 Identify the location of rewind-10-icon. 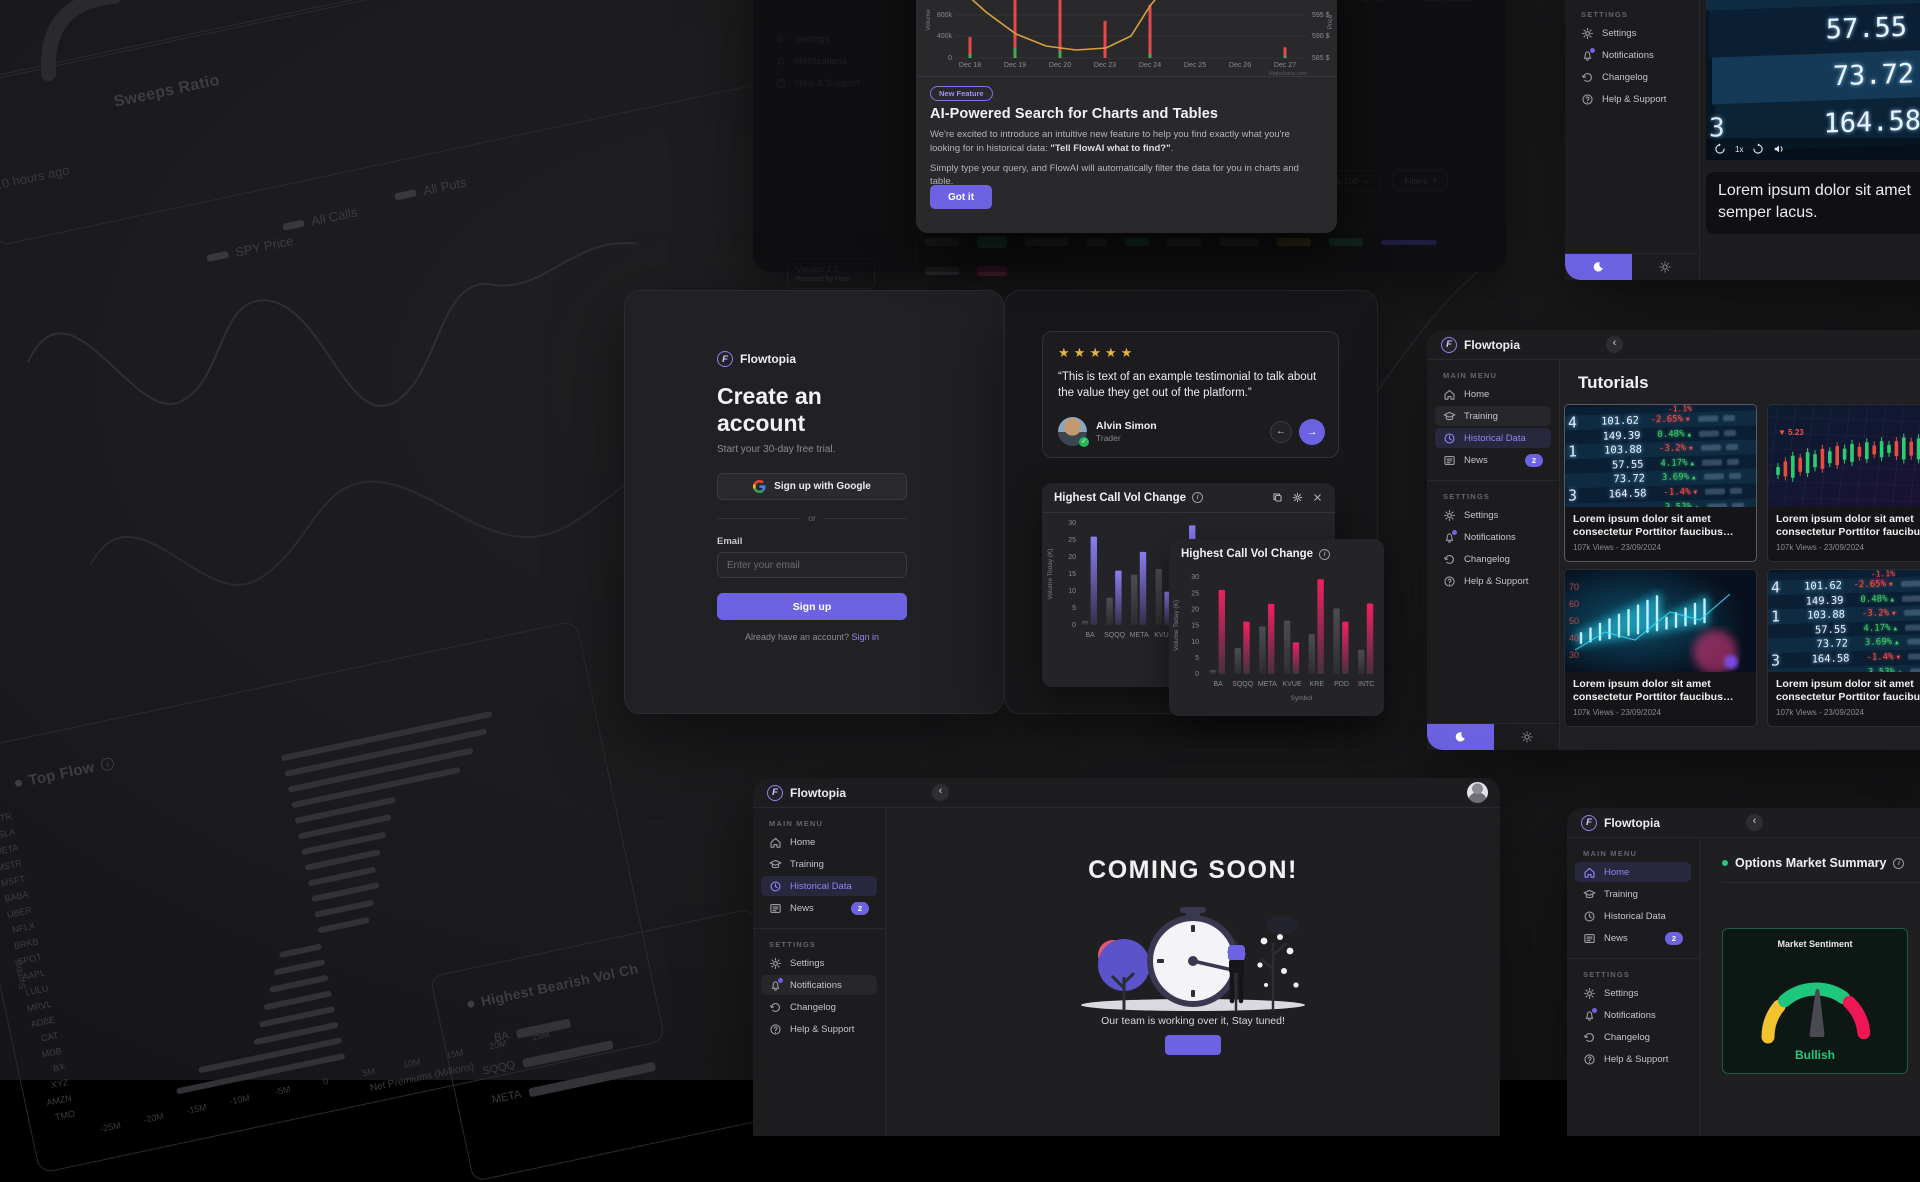
(1720, 149).